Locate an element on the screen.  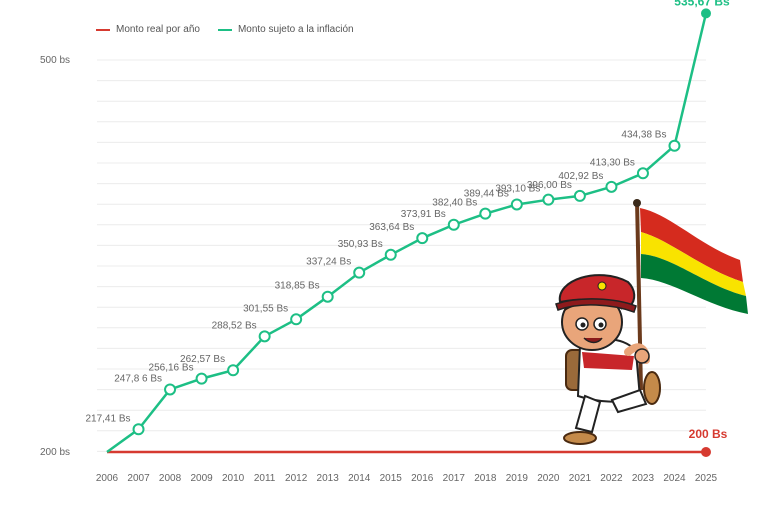
legend-item-inflation: Monto sujeto a la inflación is located at coordinates (285, 29).